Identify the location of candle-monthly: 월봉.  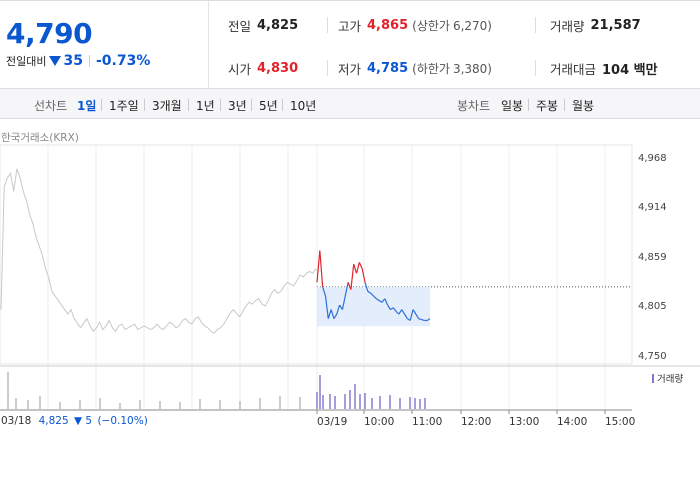
(583, 106).